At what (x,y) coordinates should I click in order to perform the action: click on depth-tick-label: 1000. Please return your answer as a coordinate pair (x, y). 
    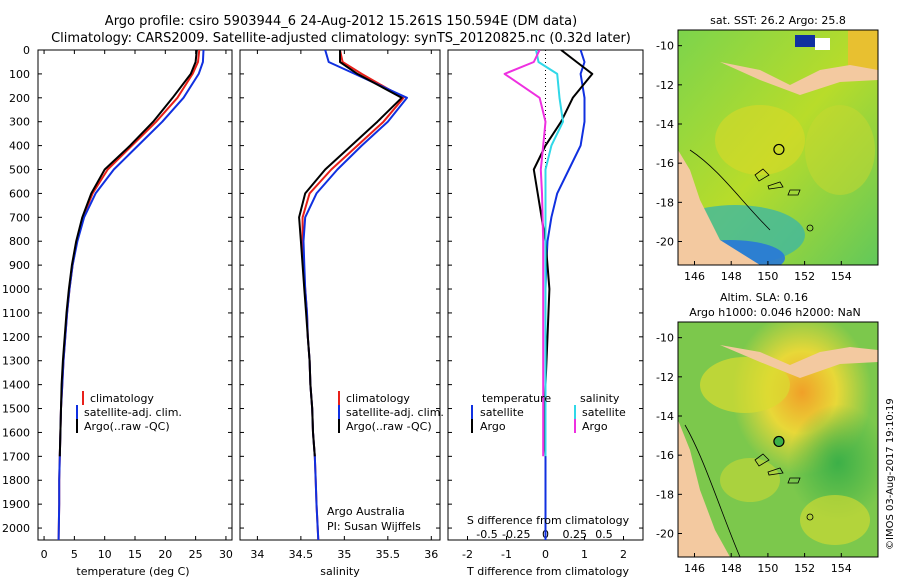
    Looking at the image, I should click on (16, 289).